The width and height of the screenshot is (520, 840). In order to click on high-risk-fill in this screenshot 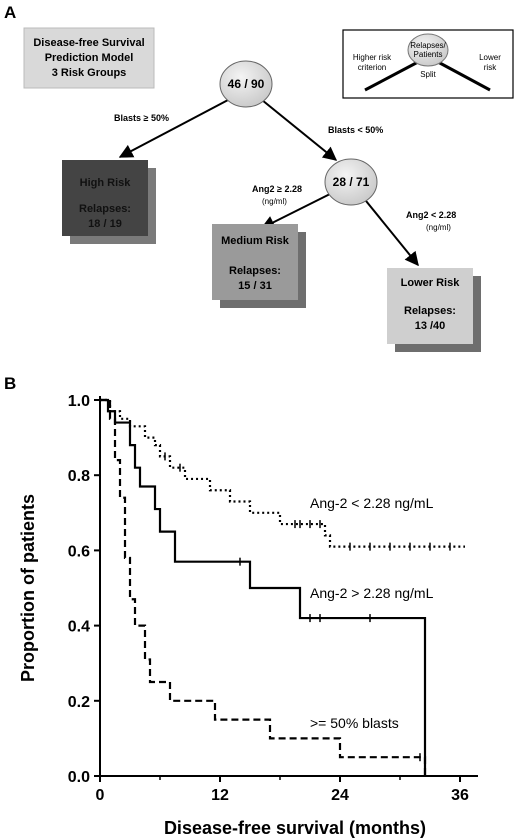, I will do `click(105, 198)`.